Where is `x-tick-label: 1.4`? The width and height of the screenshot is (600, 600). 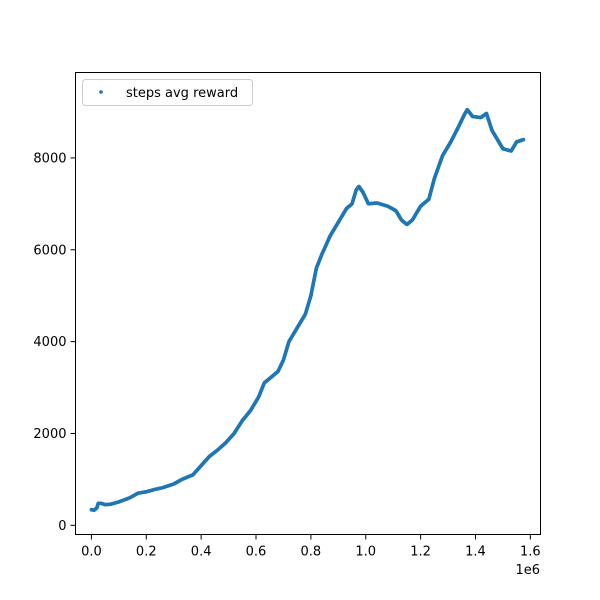
x-tick-label: 1.4 is located at coordinates (475, 552).